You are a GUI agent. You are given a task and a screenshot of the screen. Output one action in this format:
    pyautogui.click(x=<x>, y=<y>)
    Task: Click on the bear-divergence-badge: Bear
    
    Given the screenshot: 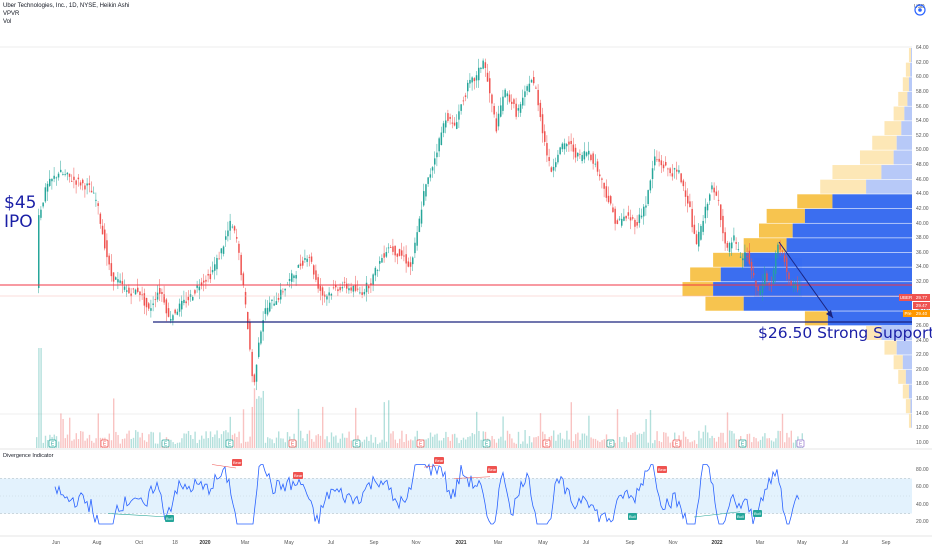 What is the action you would take?
    pyautogui.click(x=492, y=469)
    